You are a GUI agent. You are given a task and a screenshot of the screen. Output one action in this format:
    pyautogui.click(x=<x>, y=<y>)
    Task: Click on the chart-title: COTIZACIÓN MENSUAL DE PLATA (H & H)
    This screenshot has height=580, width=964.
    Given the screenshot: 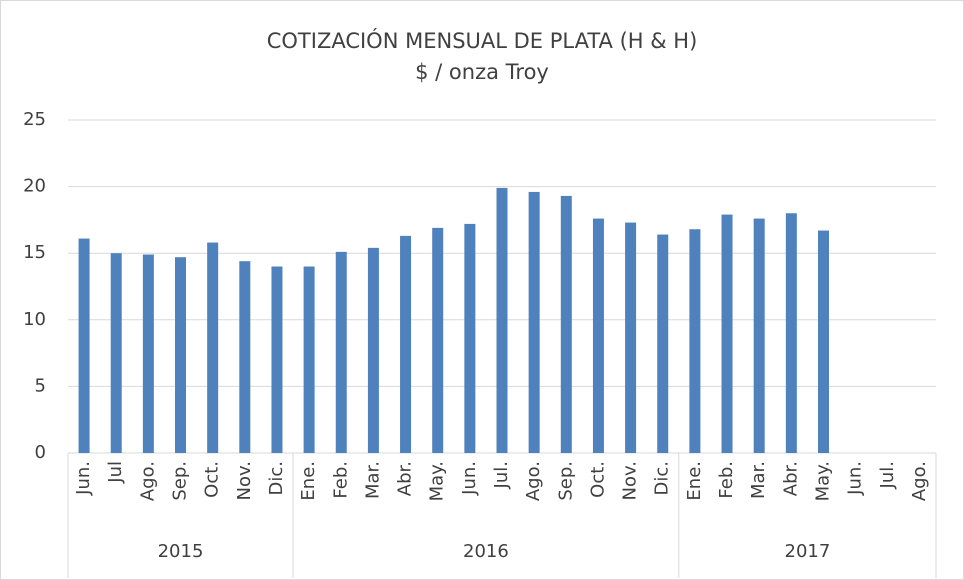 What is the action you would take?
    pyautogui.click(x=482, y=40)
    